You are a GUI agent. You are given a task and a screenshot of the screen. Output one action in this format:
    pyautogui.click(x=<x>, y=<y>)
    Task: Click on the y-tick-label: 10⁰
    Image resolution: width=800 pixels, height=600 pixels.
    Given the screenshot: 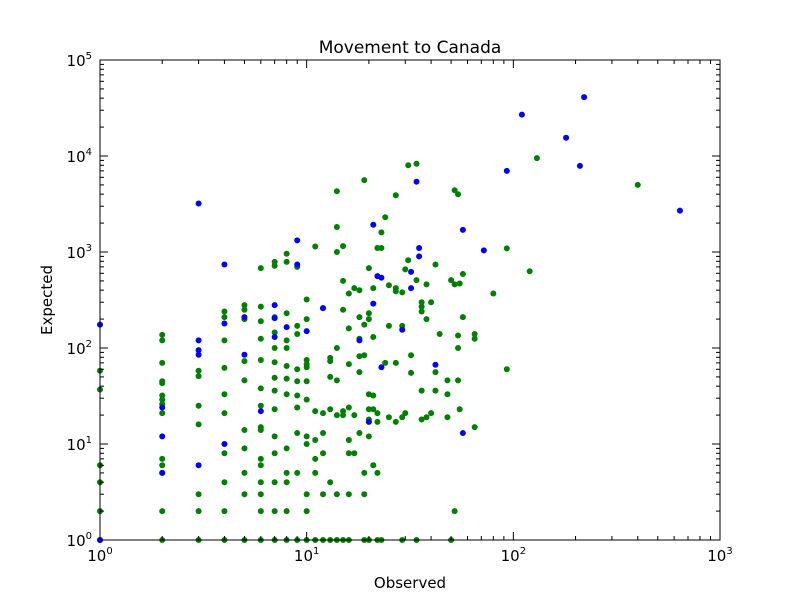 What is the action you would take?
    pyautogui.click(x=79, y=540)
    